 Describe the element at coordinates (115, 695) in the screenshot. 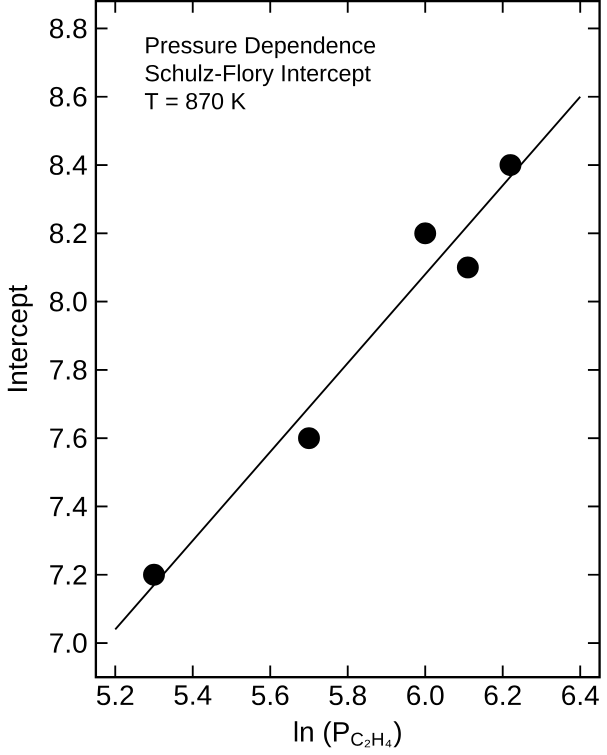

I see `x-tick-label: 5.2` at that location.